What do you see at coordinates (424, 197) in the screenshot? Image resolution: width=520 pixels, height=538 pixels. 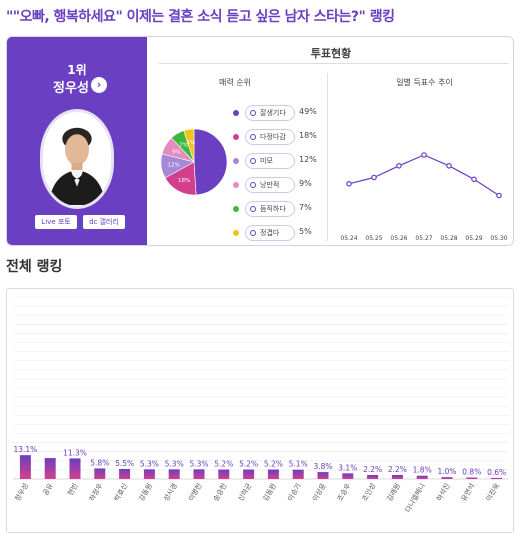 I see `daily-votes-line-chart: 05.24 05.25 05.26 05.27 05.28 05.29 05.30` at bounding box center [424, 197].